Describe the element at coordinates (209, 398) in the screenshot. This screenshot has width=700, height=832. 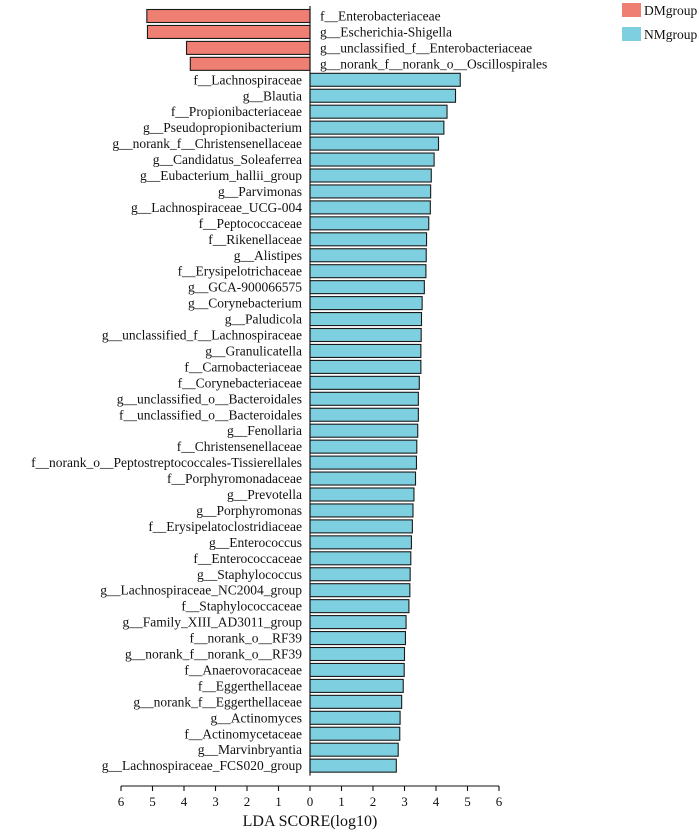
I see `bar-label-24: g__unclassified_o__Bacteroidales` at that location.